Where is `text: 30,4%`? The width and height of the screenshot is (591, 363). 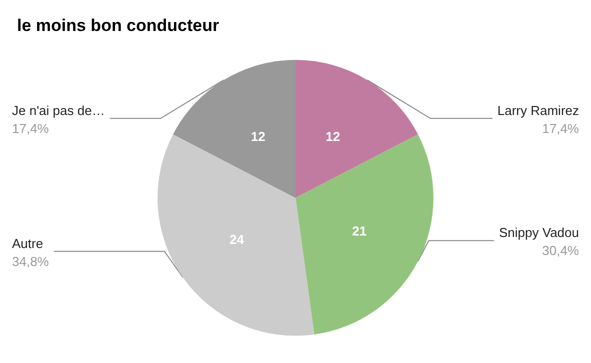
text: 30,4% is located at coordinates (561, 250).